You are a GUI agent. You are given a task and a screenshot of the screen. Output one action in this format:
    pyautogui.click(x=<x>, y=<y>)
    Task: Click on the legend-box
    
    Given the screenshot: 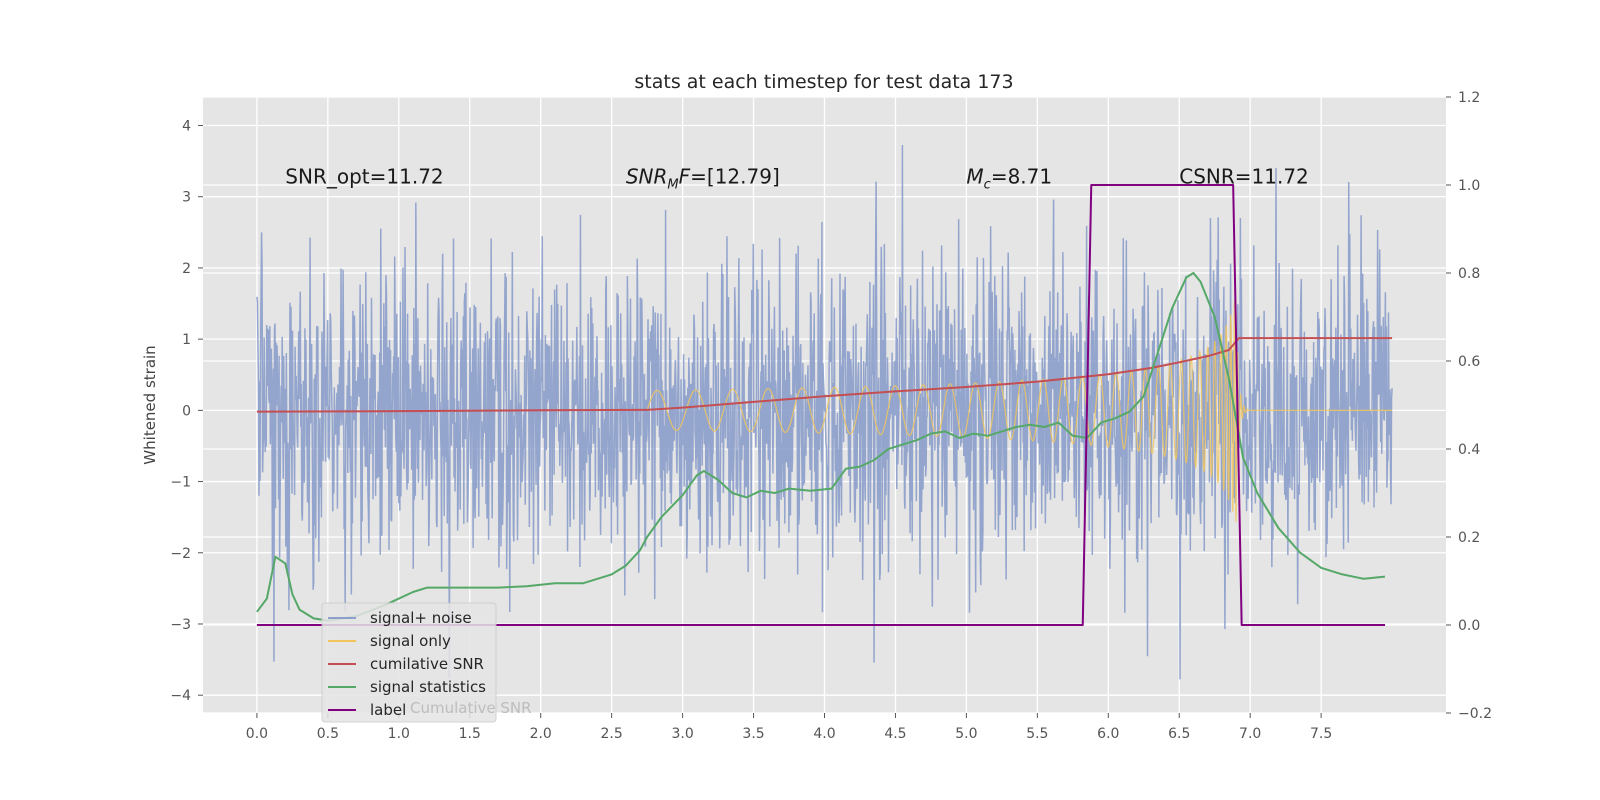 What is the action you would take?
    pyautogui.click(x=409, y=662)
    